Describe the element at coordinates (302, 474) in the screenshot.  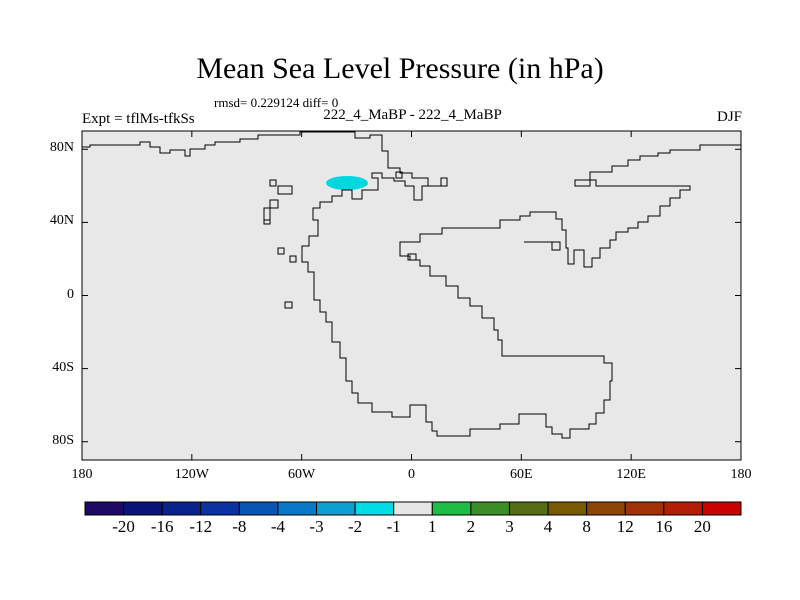
I see `lon-tick-label: 60W` at that location.